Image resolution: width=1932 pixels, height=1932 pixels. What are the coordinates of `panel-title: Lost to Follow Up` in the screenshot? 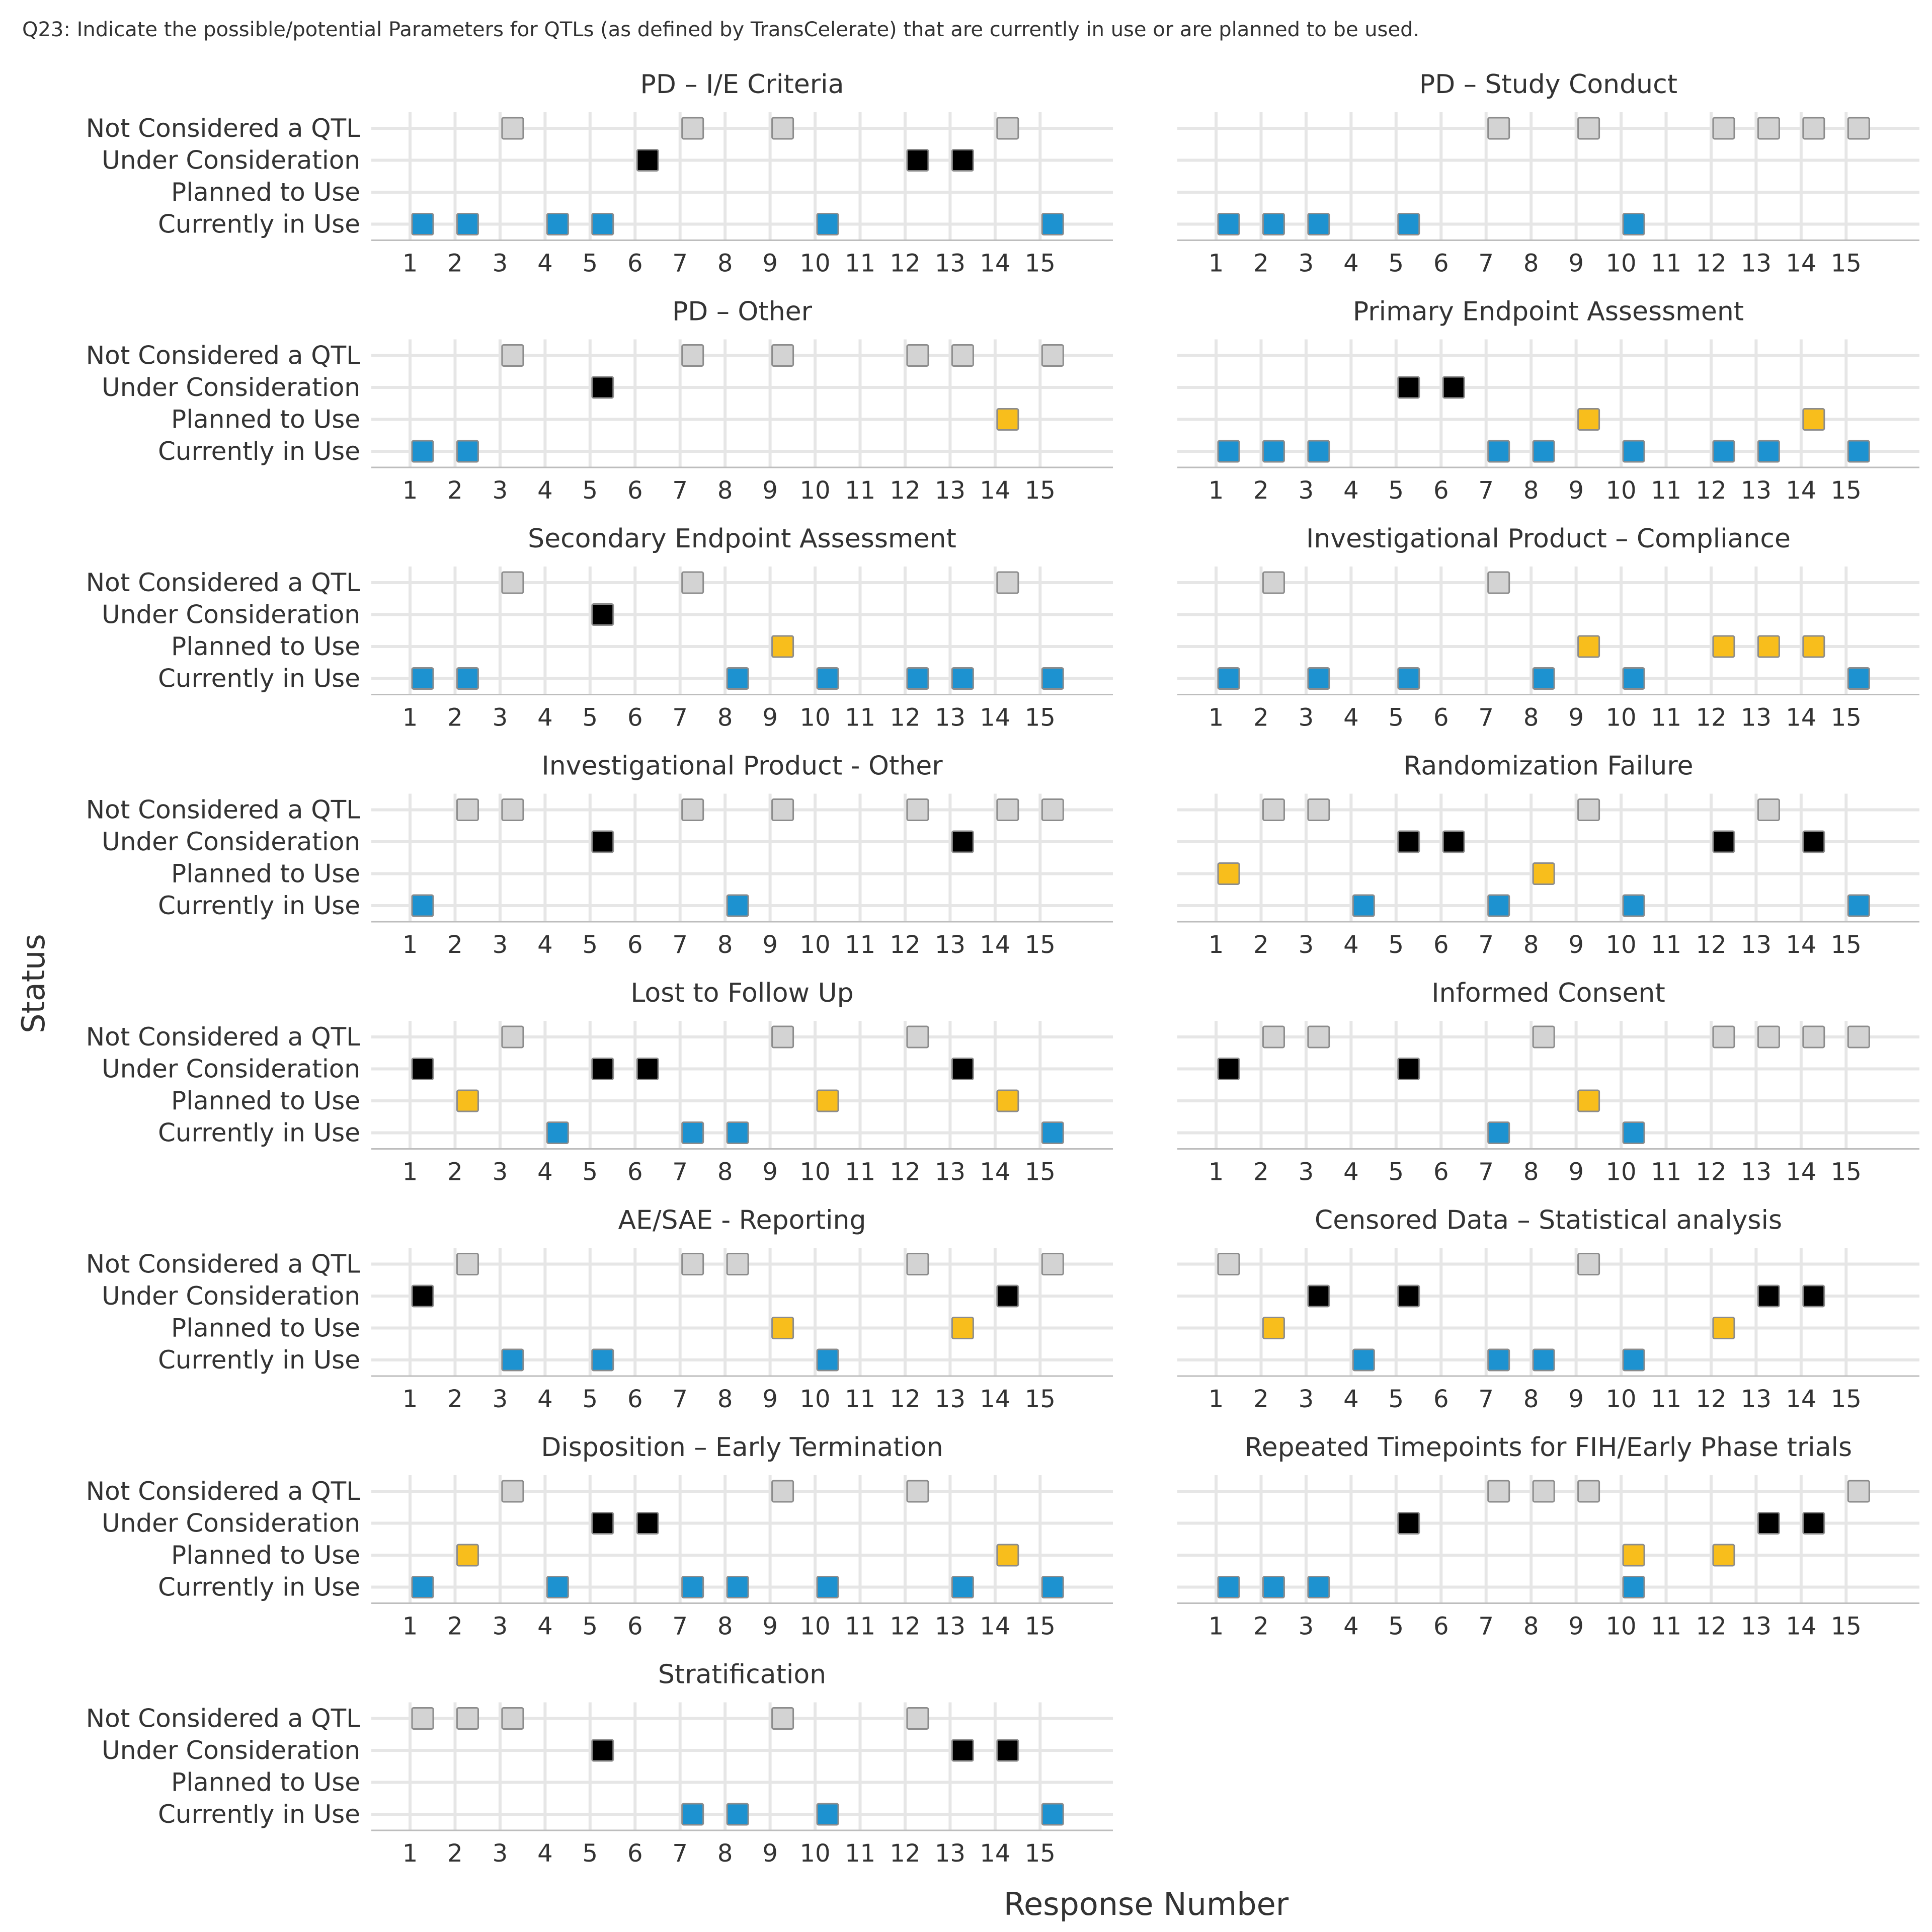 It's located at (742, 993).